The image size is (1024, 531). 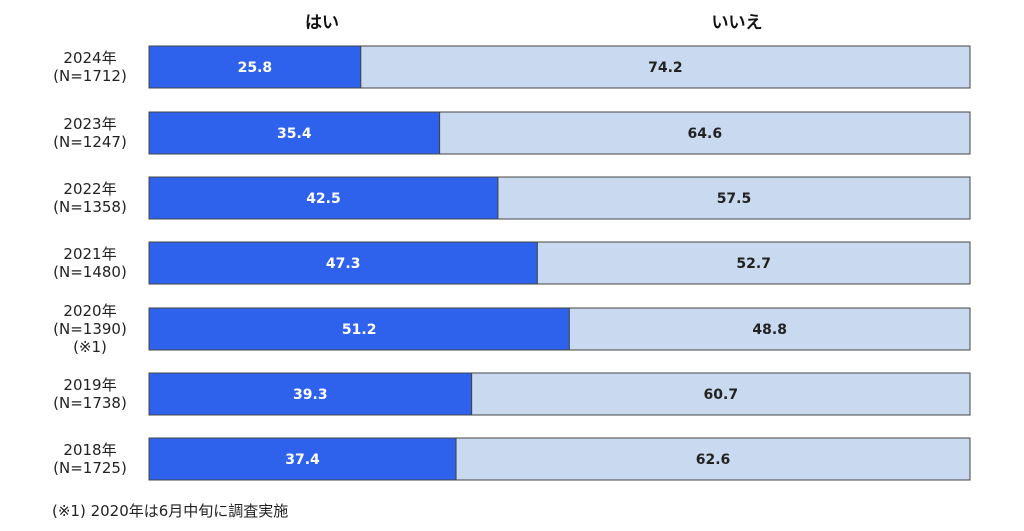 I want to click on category-year-5: 2019年, so click(x=89, y=385).